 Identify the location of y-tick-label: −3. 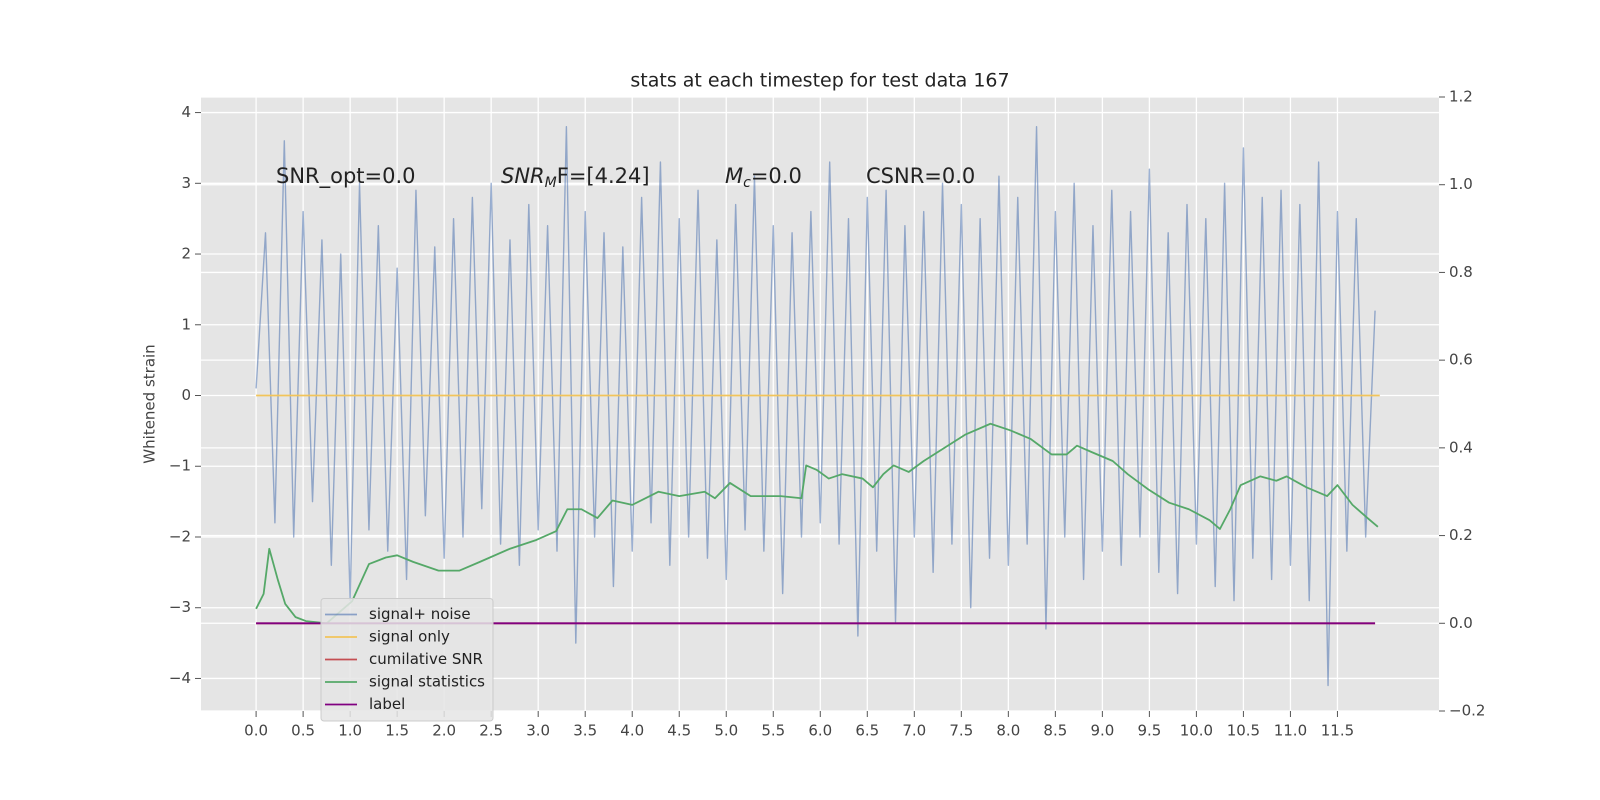
(180, 607).